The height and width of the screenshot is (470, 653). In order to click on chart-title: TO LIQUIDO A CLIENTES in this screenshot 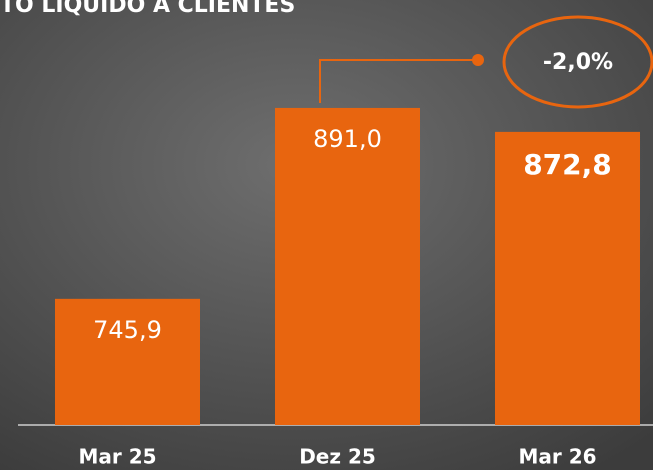, I will do `click(147, 9)`.